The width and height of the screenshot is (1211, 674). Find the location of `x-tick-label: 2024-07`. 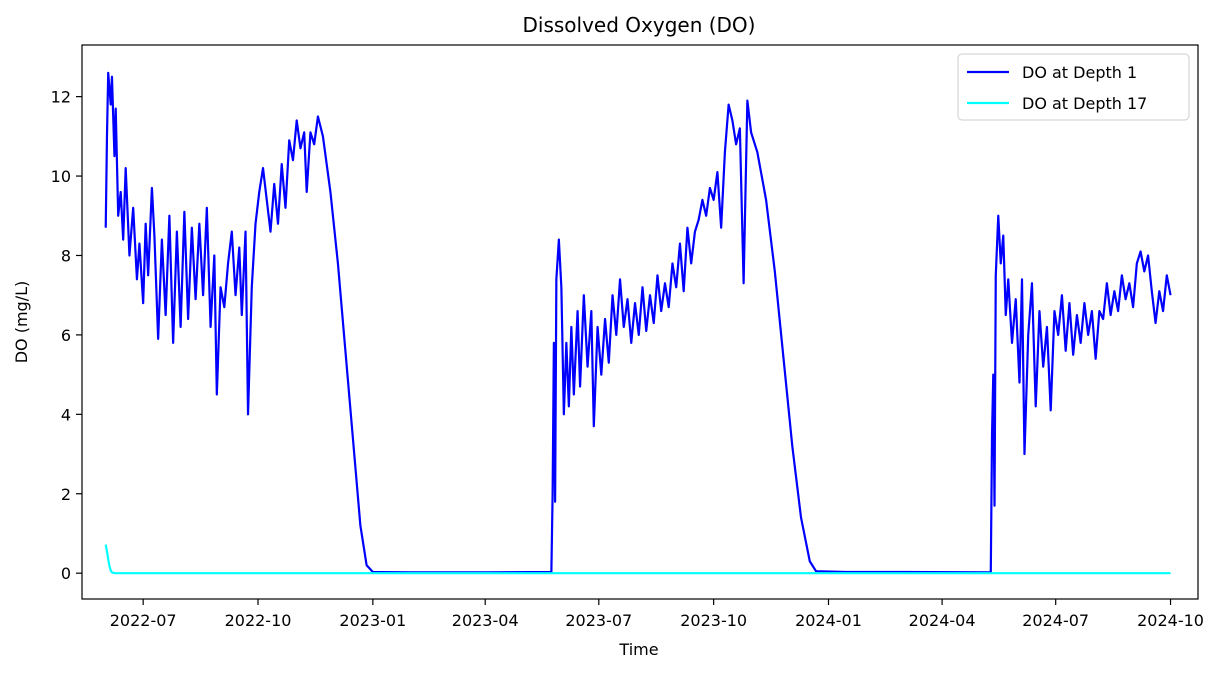

x-tick-label: 2024-07 is located at coordinates (1055, 620).